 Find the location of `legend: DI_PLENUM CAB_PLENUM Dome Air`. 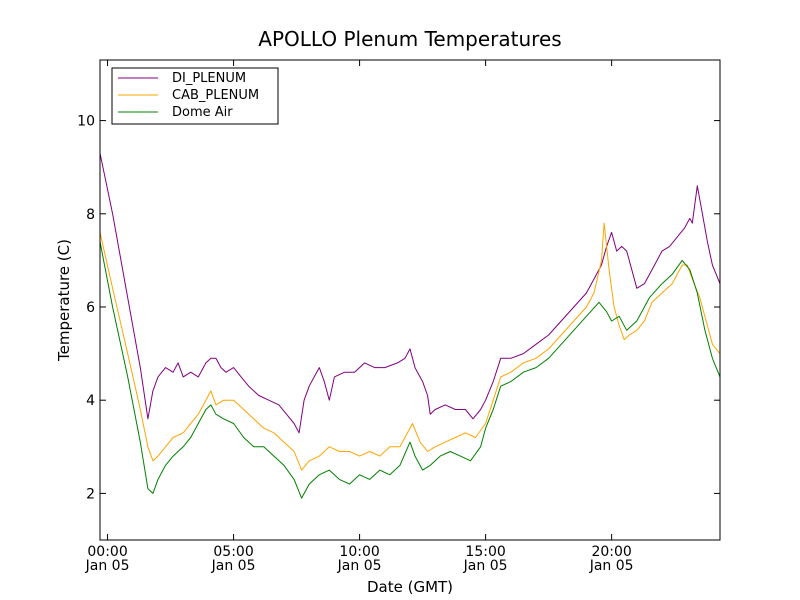

legend: DI_PLENUM CAB_PLENUM Dome Air is located at coordinates (195, 96).